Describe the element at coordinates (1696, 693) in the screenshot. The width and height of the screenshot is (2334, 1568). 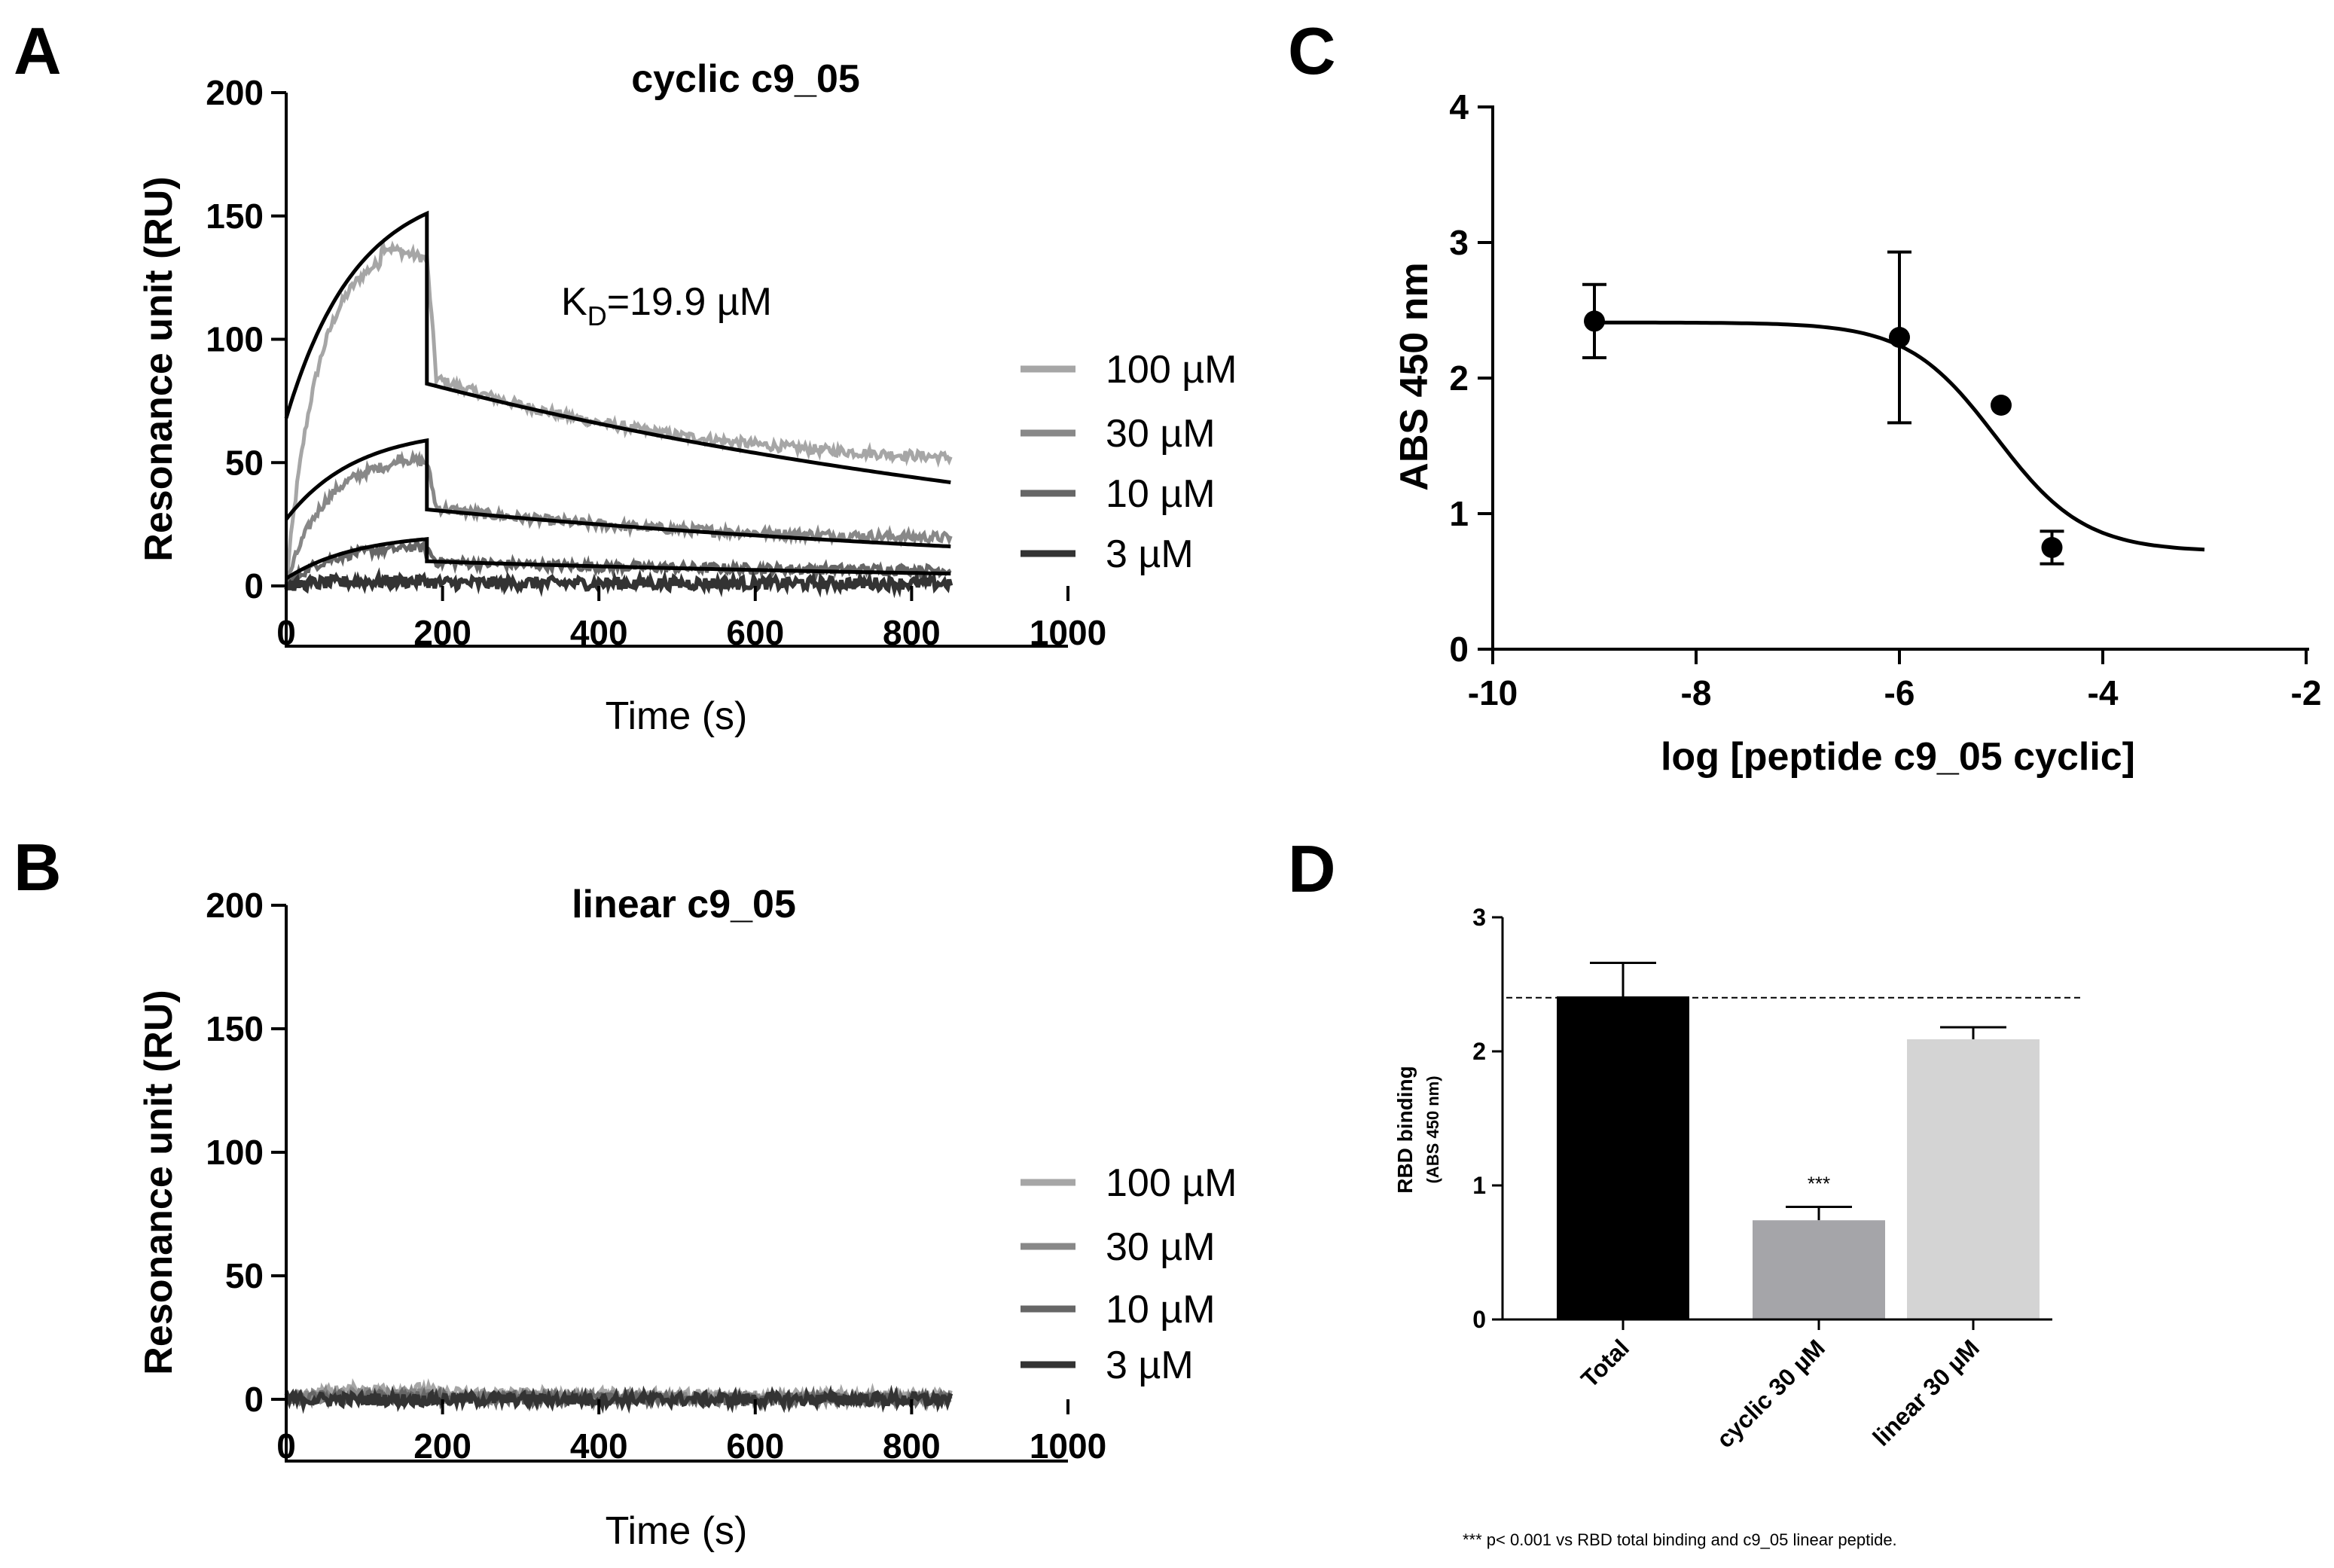
I see `x-tick-label: -8` at that location.